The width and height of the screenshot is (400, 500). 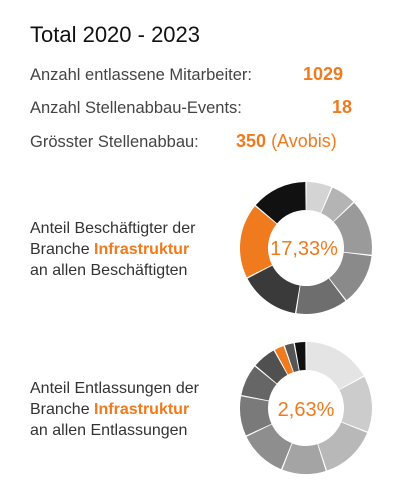 I want to click on stat-value-largest-company: (Avobis), so click(x=304, y=141).